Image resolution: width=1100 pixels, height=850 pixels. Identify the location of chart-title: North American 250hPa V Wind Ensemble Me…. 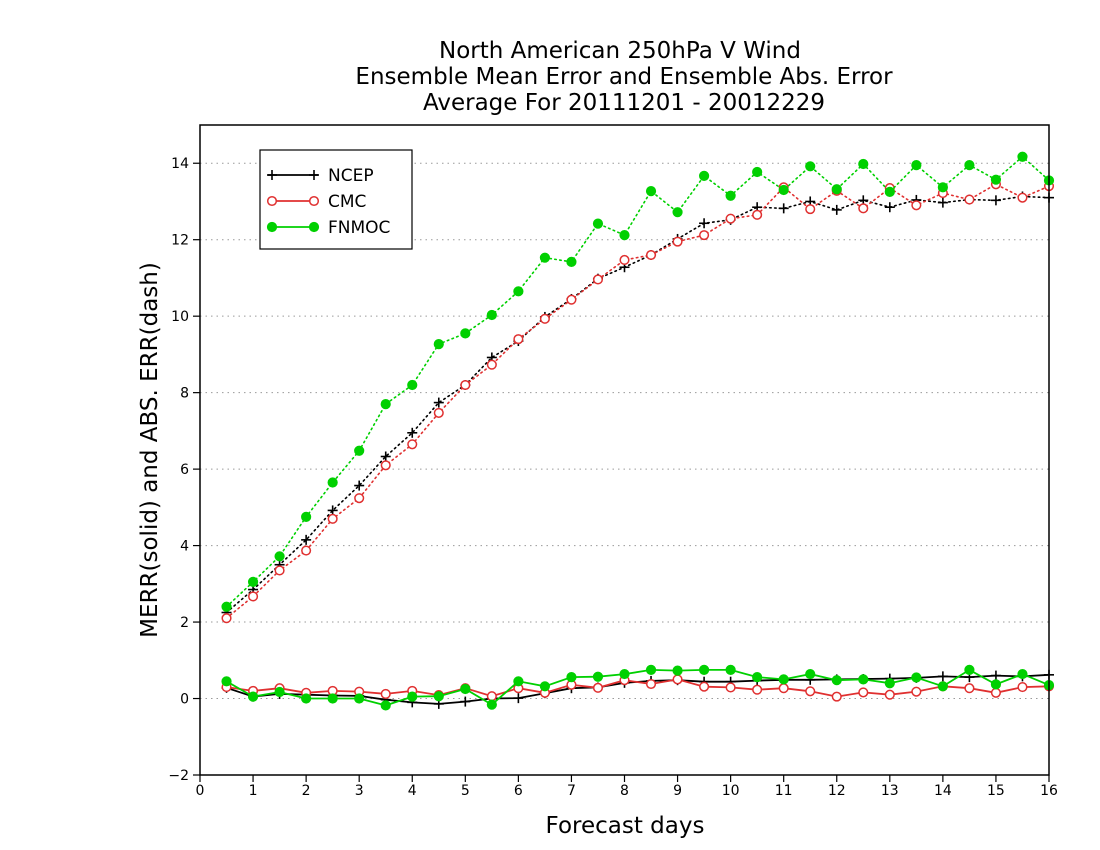
(624, 77).